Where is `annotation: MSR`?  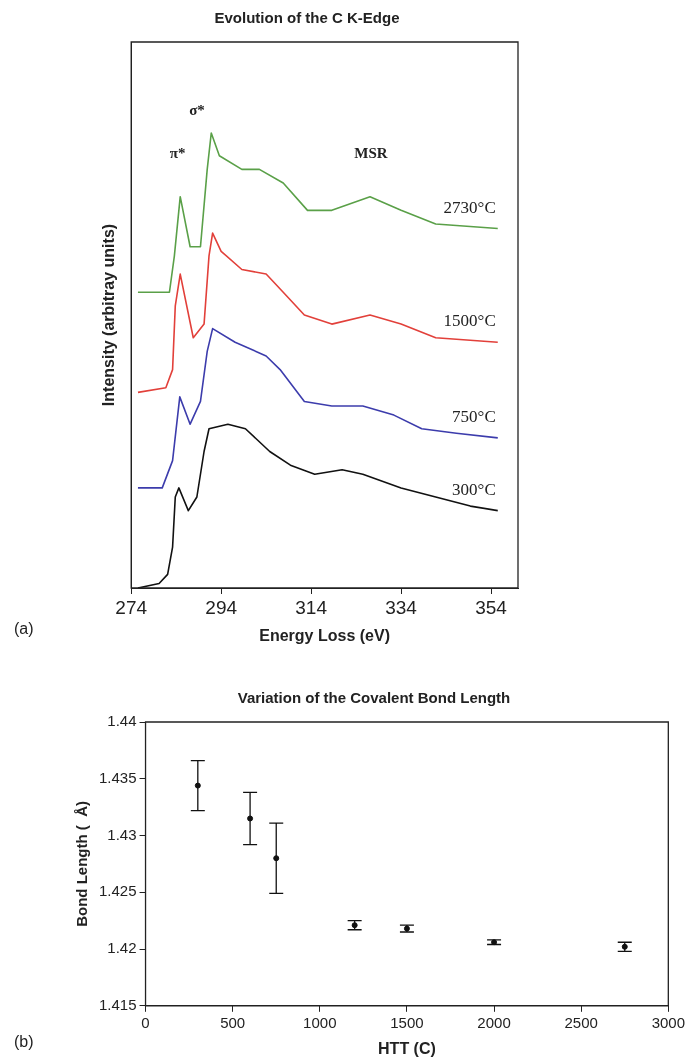
annotation: MSR is located at coordinates (371, 153).